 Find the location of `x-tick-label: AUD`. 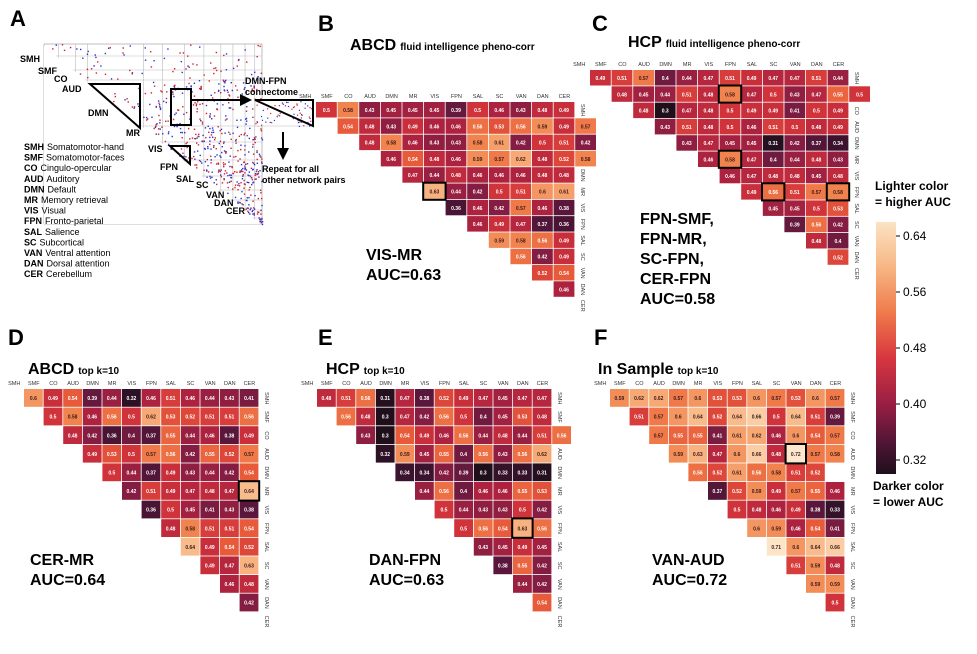

x-tick-label: AUD is located at coordinates (644, 65).